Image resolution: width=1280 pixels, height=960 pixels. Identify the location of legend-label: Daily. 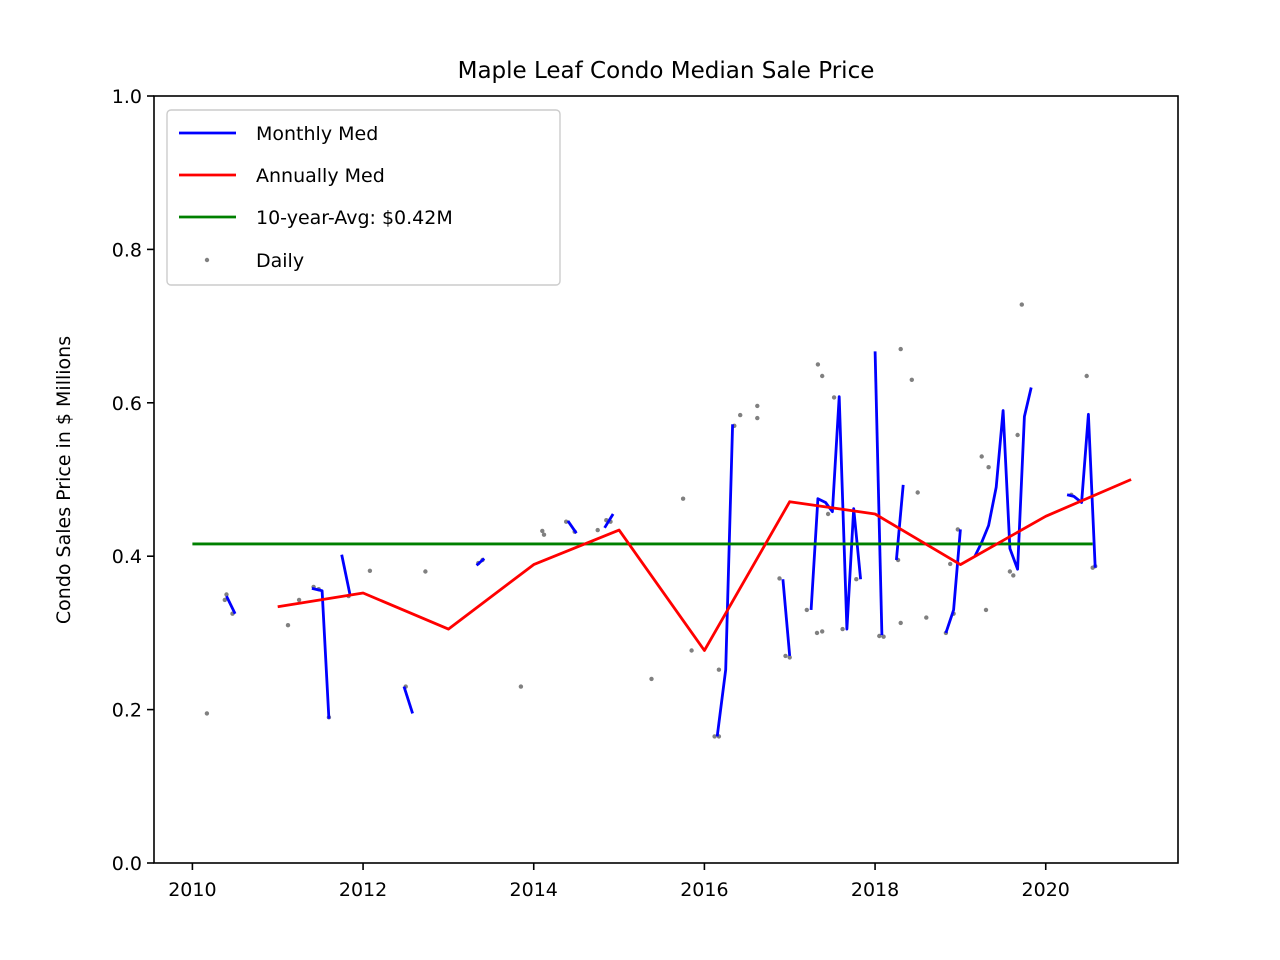
(280, 261).